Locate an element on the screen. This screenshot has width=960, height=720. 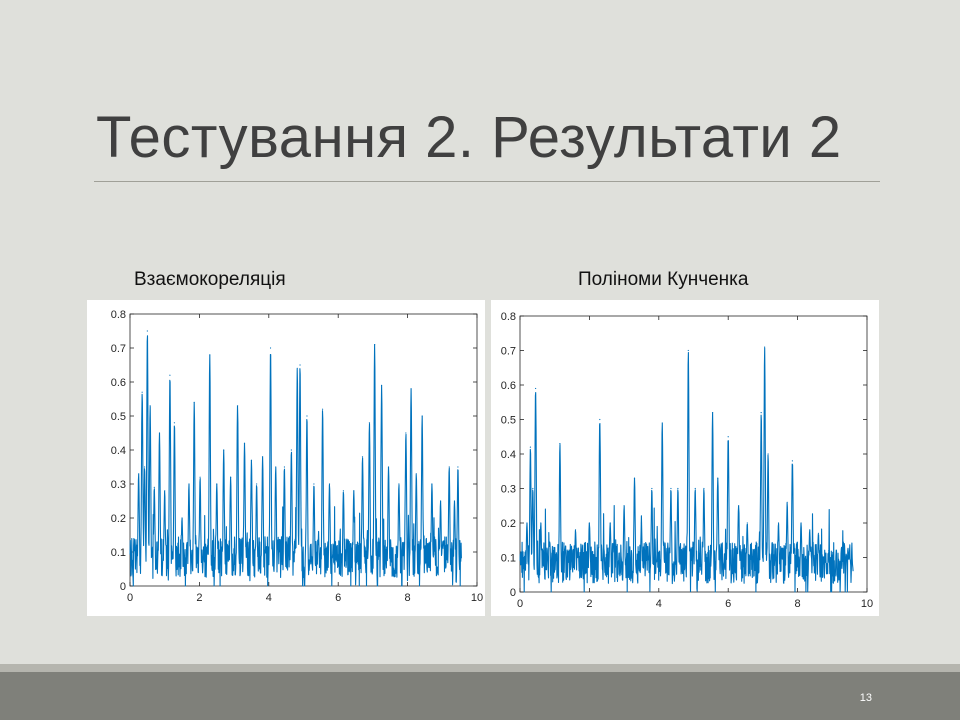
chart-caption-kunchenko-polynomials: Поліноми Кунченка is located at coordinates (663, 279).